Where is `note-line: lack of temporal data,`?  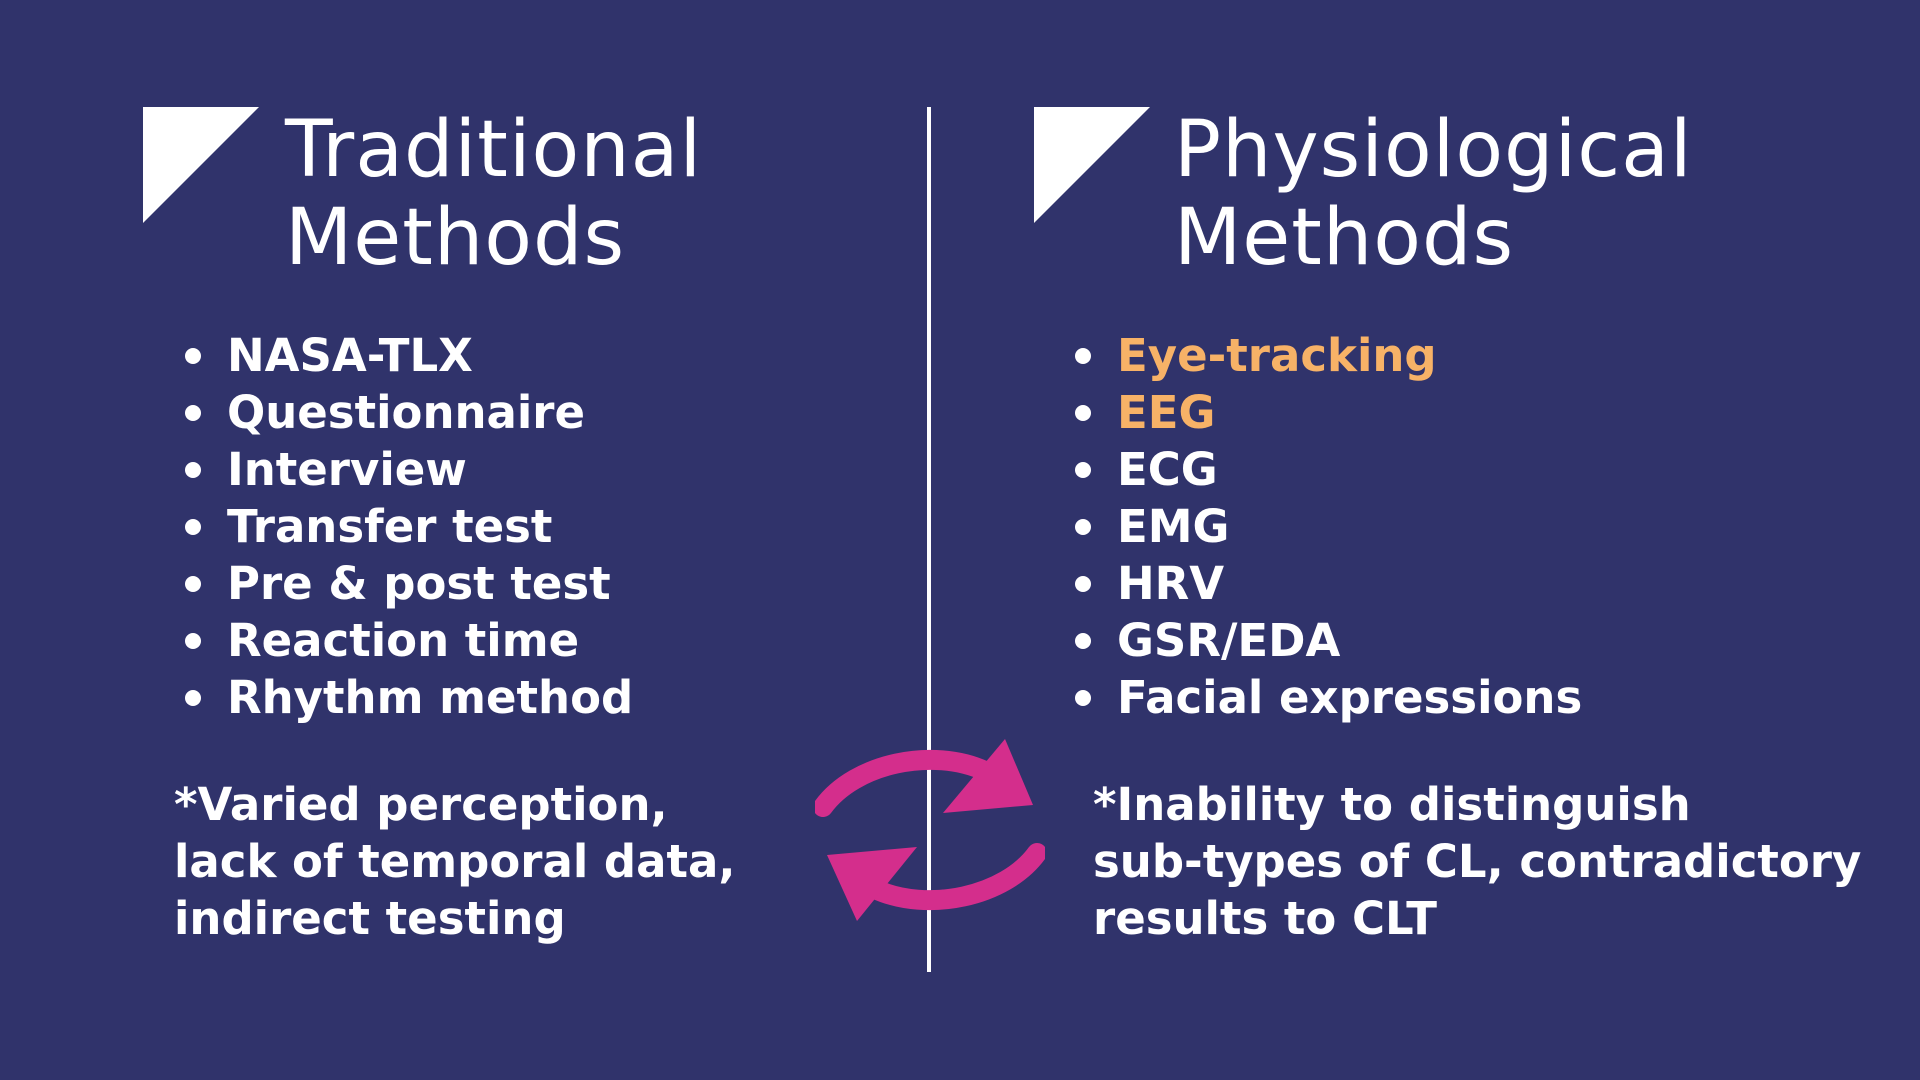
note-line: lack of temporal data, is located at coordinates (455, 861).